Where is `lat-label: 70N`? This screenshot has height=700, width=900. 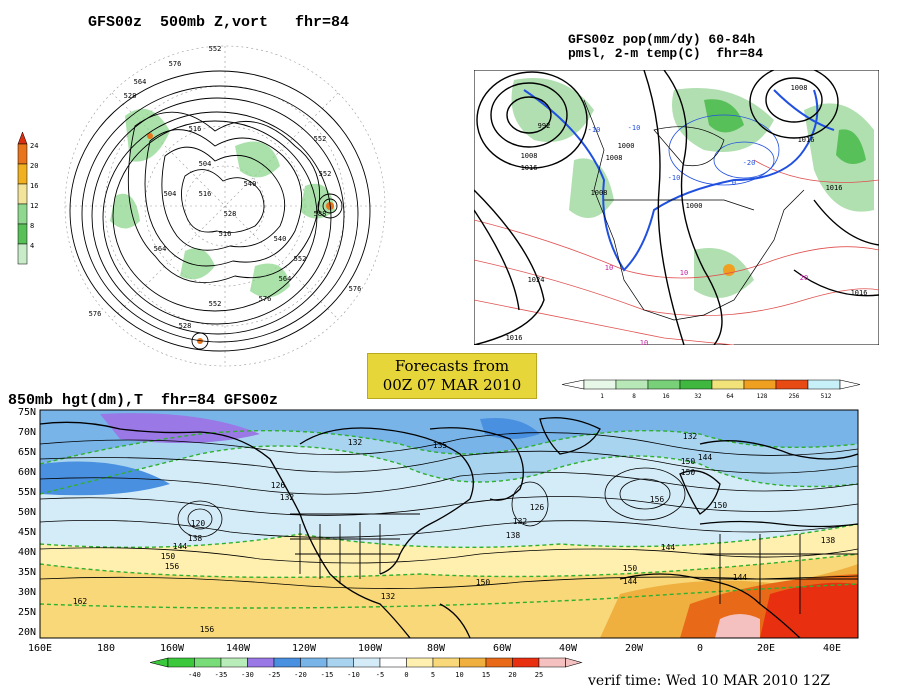 lat-label: 70N is located at coordinates (27, 432).